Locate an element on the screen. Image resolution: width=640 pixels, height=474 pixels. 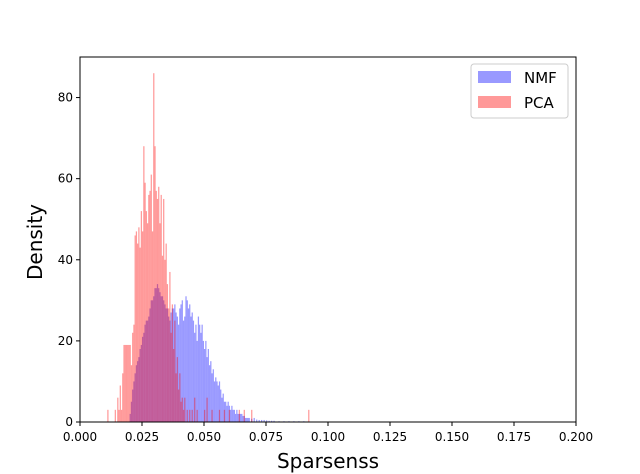
legend: NMF PCA is located at coordinates (519, 91).